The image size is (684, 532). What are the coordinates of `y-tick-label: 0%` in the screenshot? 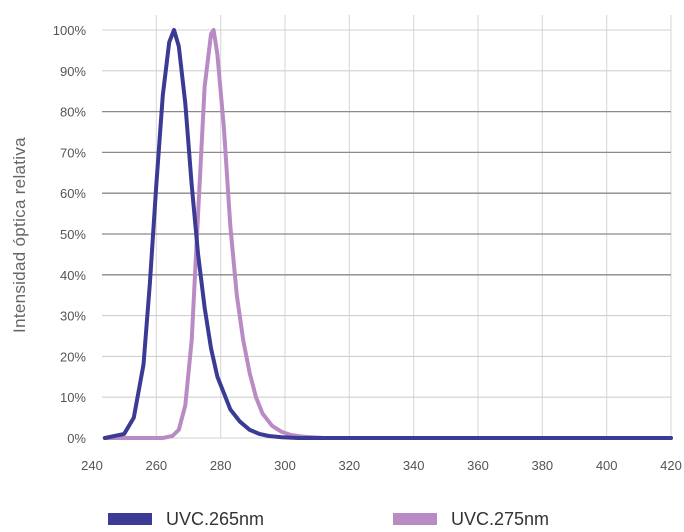 It's located at (76, 438).